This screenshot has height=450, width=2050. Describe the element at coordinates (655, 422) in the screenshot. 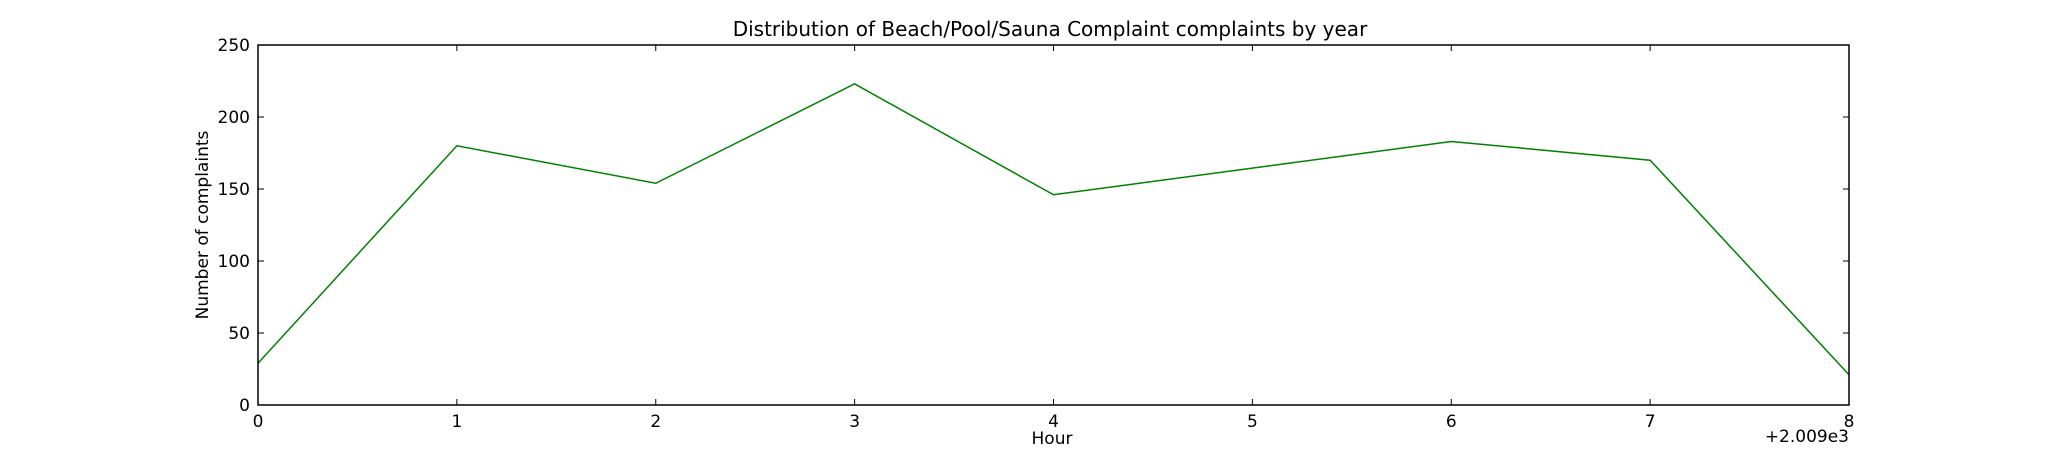

I see `x-tick-label: 2` at that location.